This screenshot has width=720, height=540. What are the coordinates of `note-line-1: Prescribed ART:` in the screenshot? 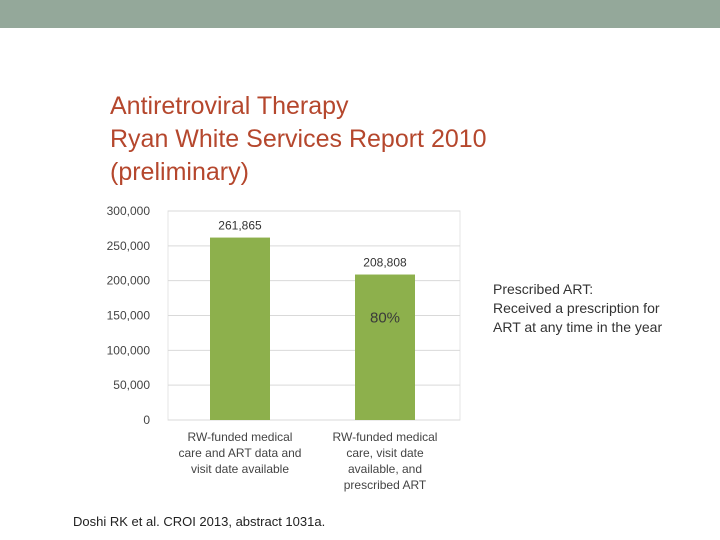 It's located at (543, 289).